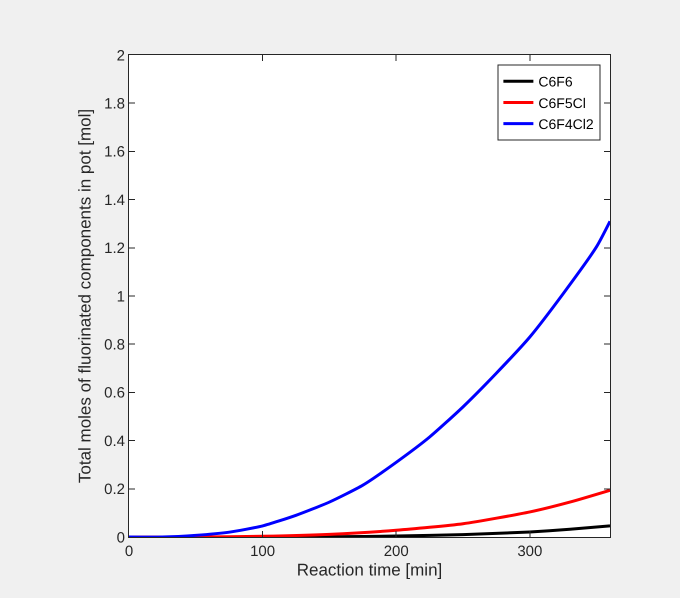 Image resolution: width=680 pixels, height=598 pixels. Describe the element at coordinates (555, 82) in the screenshot. I see `legend-label: C6F6` at that location.